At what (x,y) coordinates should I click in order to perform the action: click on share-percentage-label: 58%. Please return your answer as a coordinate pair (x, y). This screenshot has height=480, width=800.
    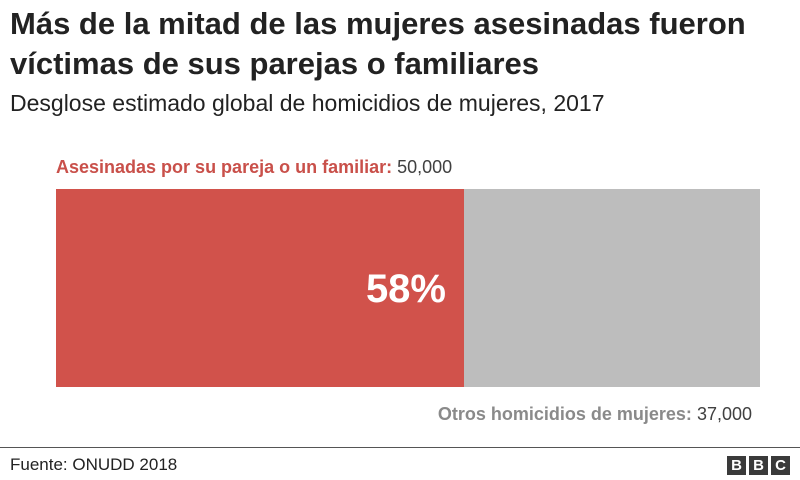
    Looking at the image, I should click on (406, 289).